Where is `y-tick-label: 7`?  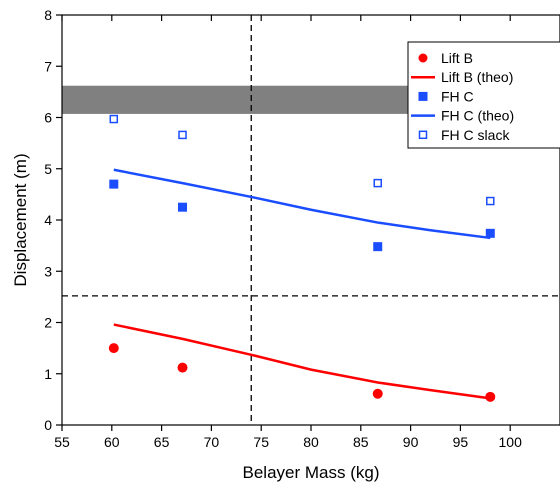 y-tick-label: 7 is located at coordinates (48, 66).